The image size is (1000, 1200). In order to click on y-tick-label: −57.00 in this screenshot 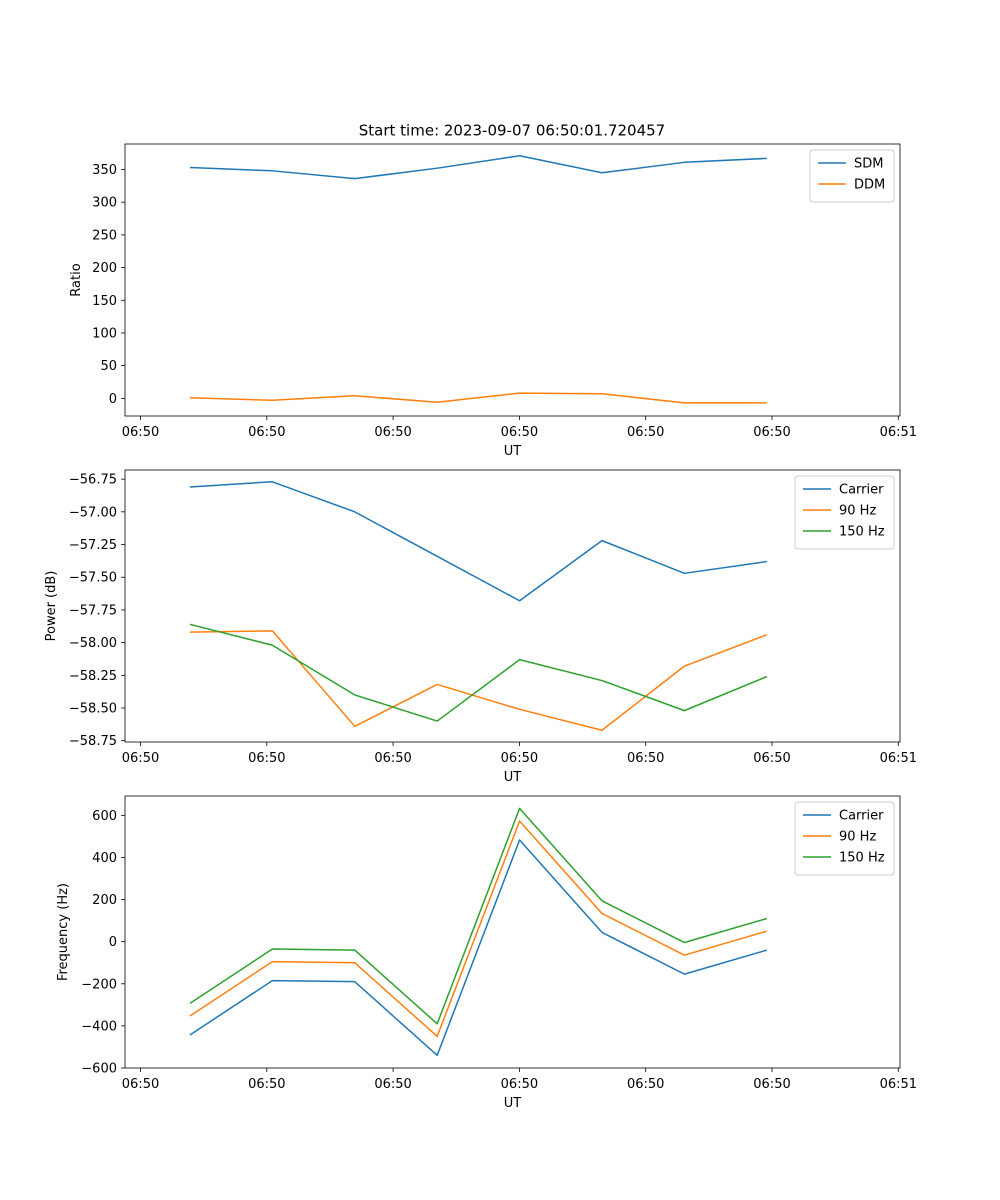, I will do `click(93, 512)`.